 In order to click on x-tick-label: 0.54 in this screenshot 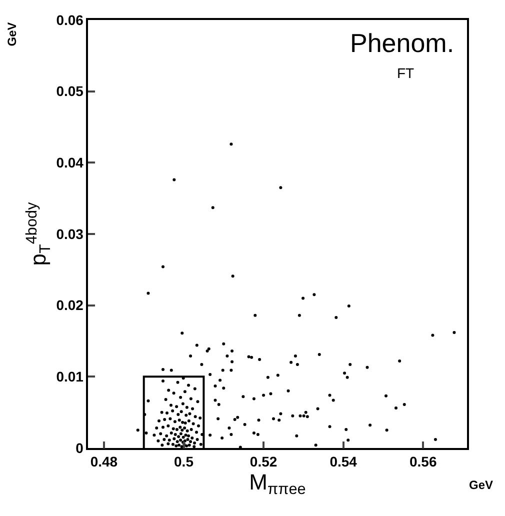, I will do `click(344, 462)`.